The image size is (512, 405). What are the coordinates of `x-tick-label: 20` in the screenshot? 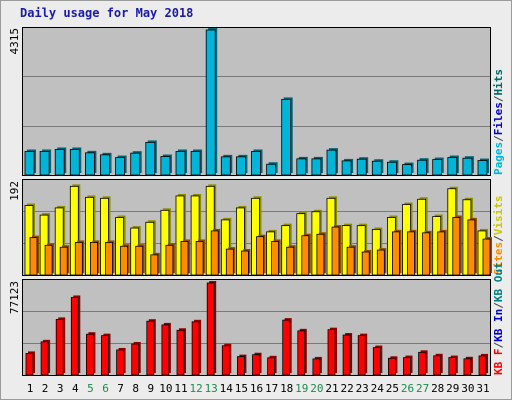 It's located at (316, 388).